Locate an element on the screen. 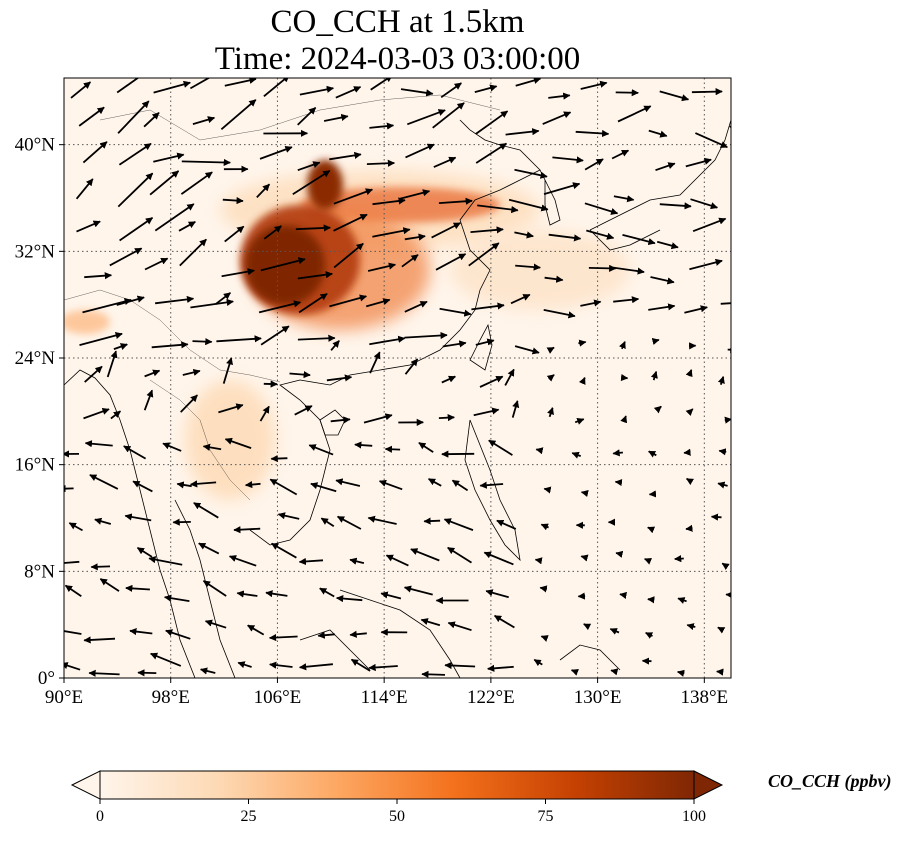 This screenshot has width=921, height=841. x-tick-label: 106°E is located at coordinates (278, 697).